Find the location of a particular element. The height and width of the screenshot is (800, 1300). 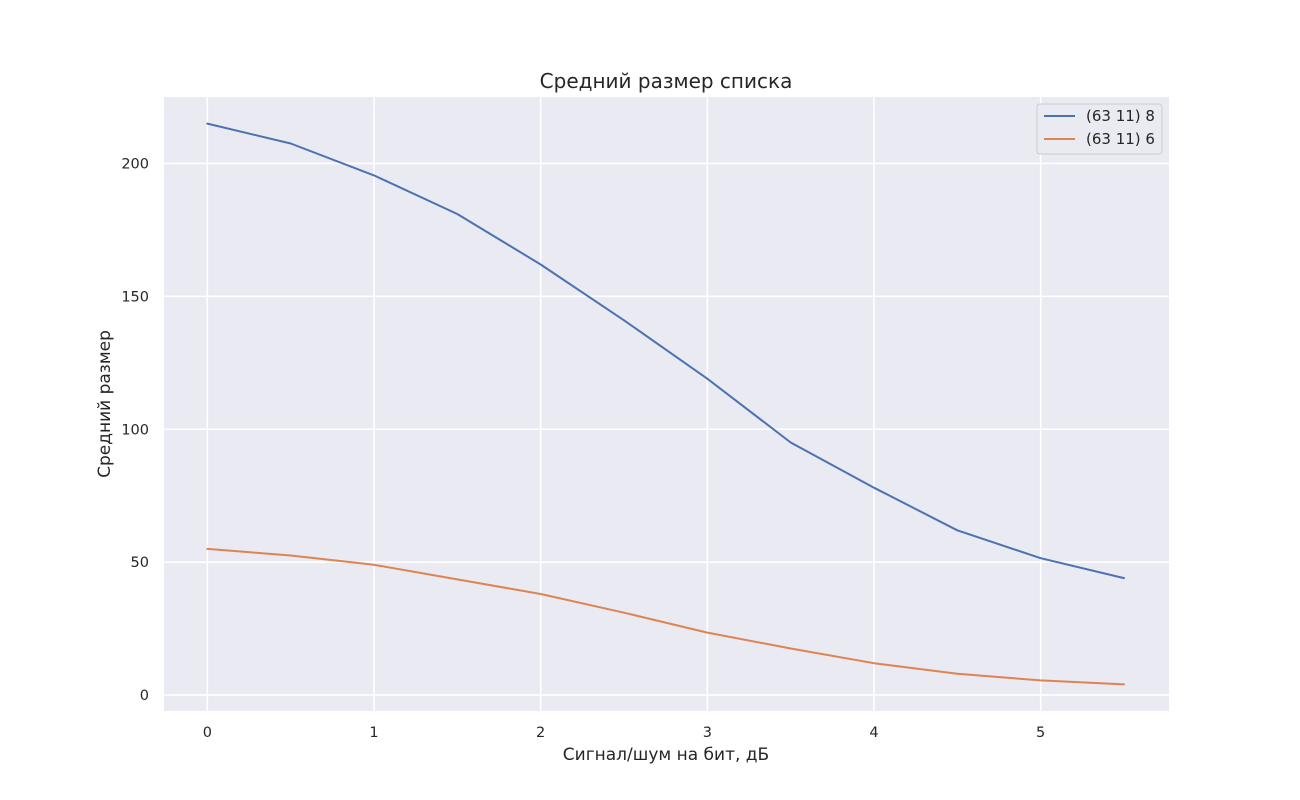

x-tick-label: 3 is located at coordinates (707, 733).